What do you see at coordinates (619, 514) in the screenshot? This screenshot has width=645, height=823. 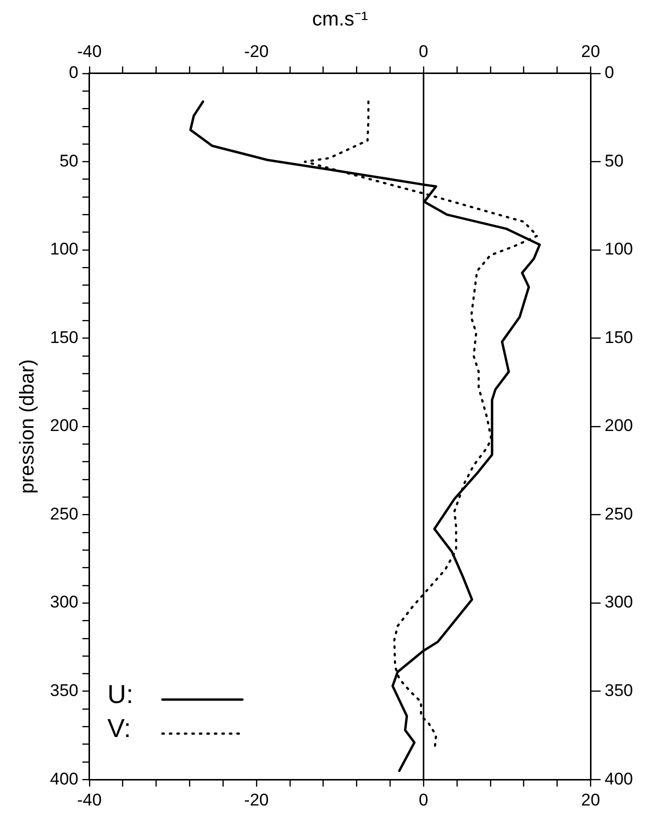 I see `y2-tick-label: 250` at bounding box center [619, 514].